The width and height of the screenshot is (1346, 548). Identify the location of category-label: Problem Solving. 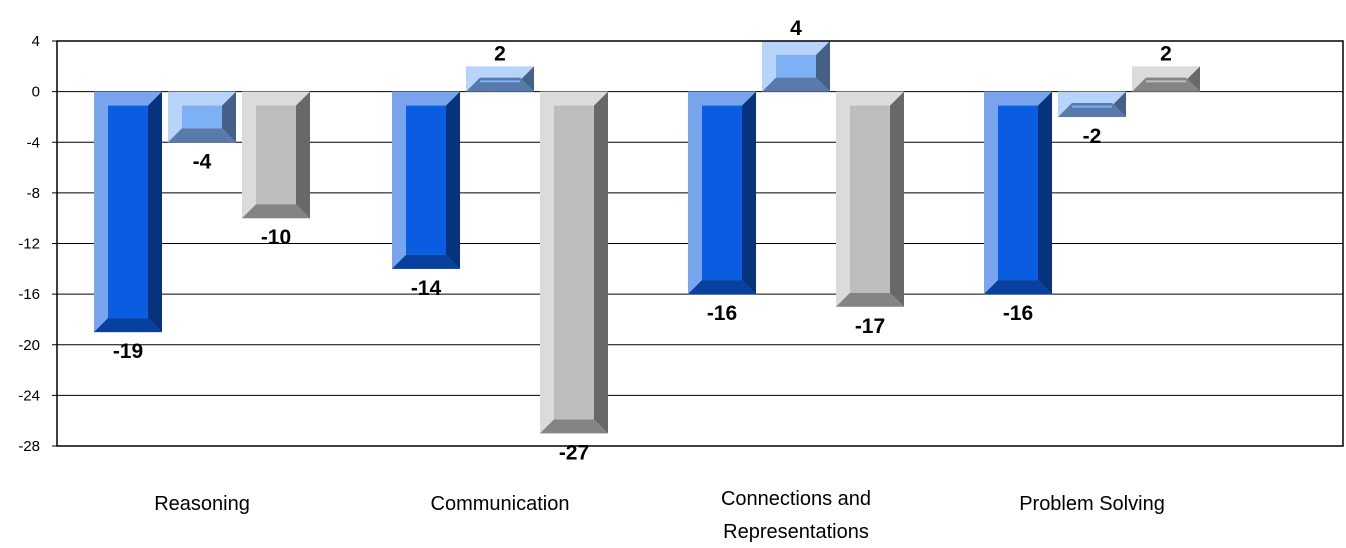
(1092, 504).